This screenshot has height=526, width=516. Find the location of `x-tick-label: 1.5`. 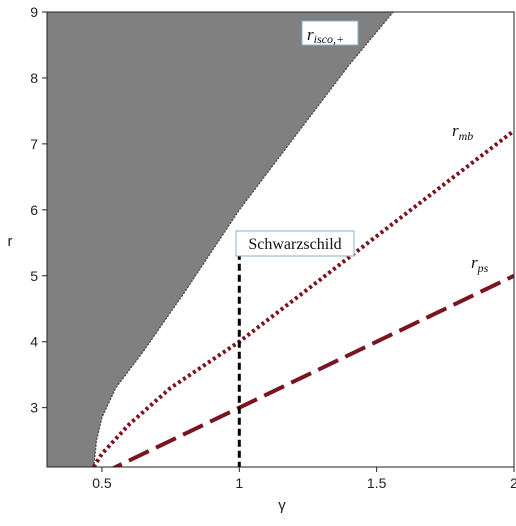

x-tick-label: 1.5 is located at coordinates (377, 483).